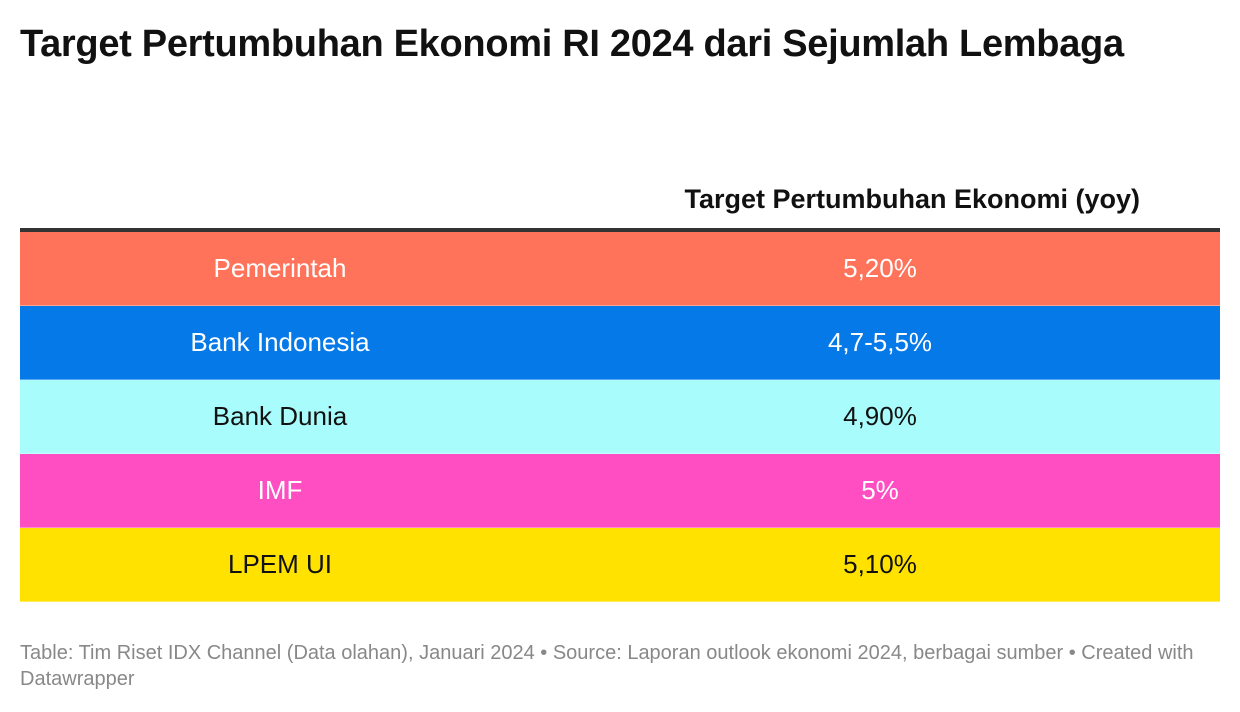 This screenshot has height=712, width=1240. Describe the element at coordinates (280, 199) in the screenshot. I see `header-name-column` at that location.